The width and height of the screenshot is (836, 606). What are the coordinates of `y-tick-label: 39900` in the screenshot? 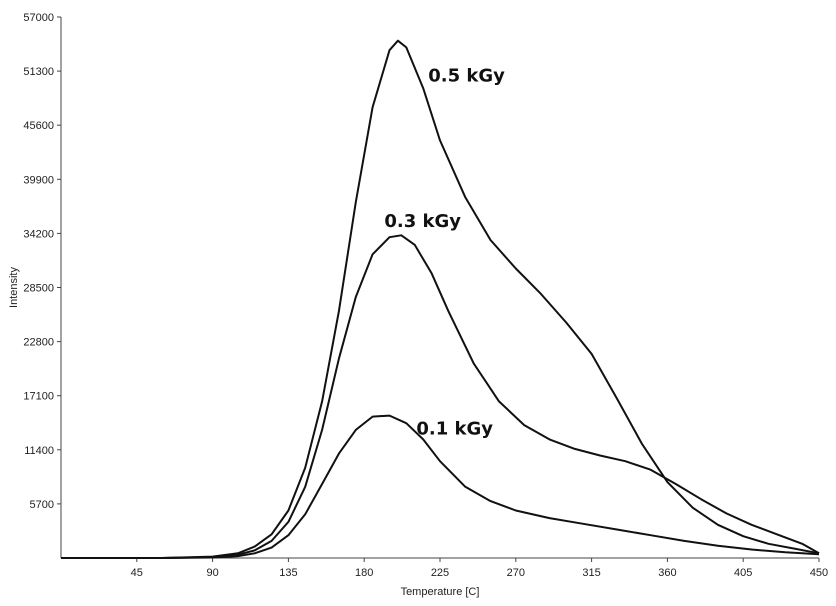 It's located at (38, 180).